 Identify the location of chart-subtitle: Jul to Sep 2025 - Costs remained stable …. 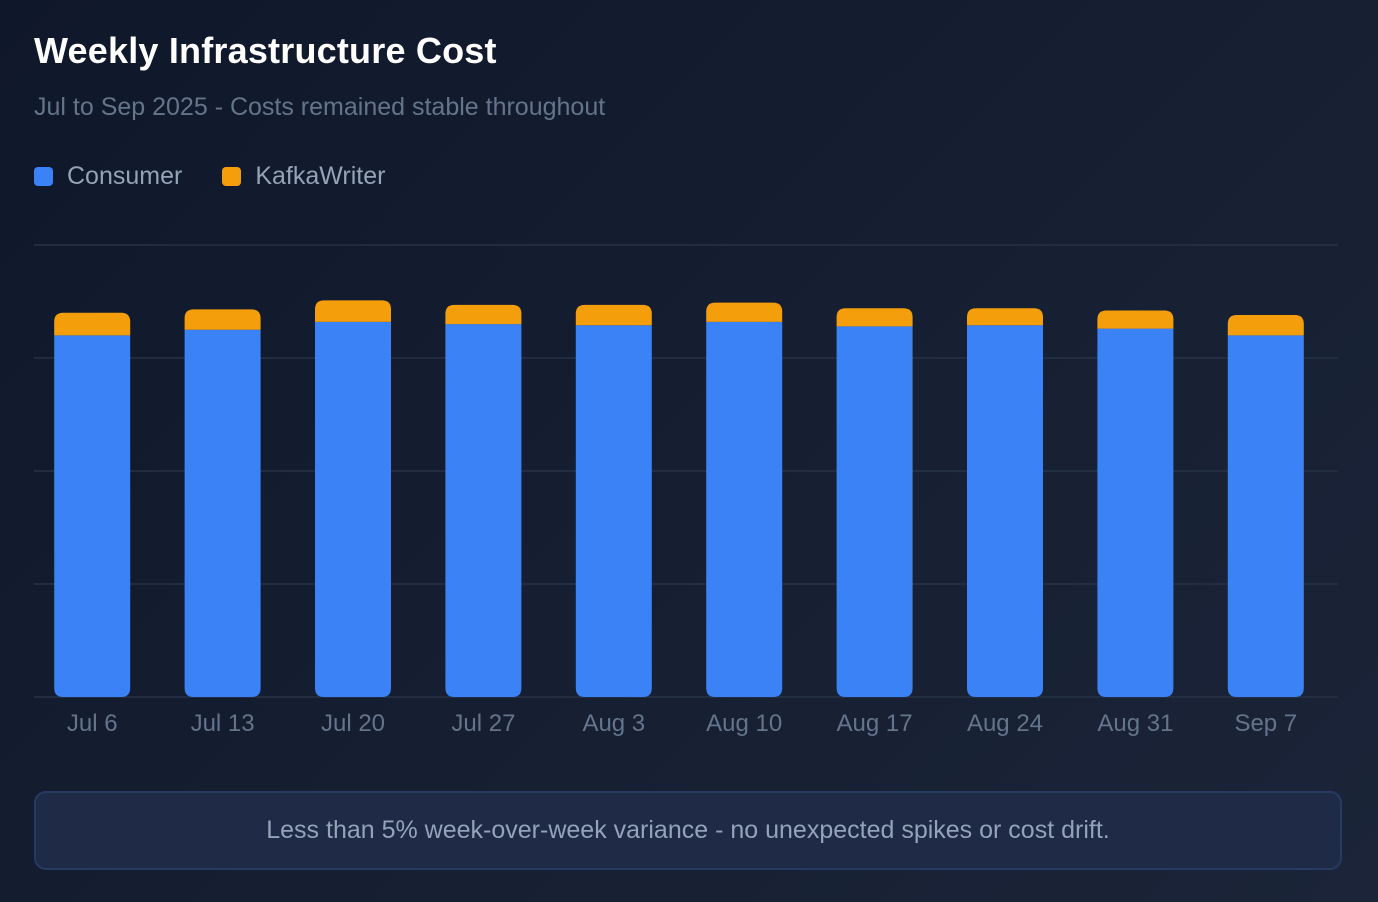
(320, 107).